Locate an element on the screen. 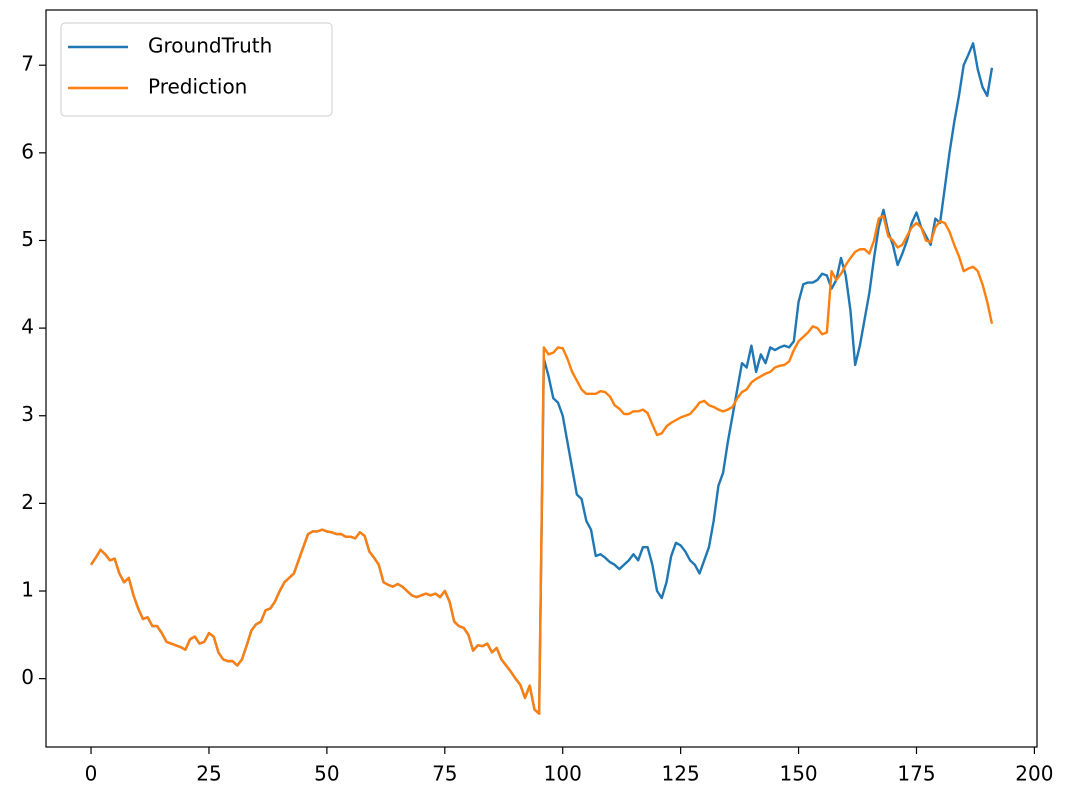  y-tick-label: 1 is located at coordinates (27, 590).